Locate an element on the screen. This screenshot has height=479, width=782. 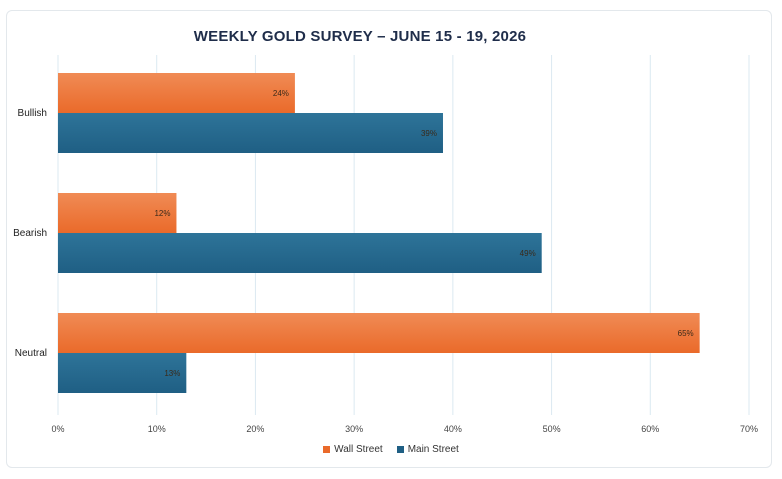
x-tick-label: 0% is located at coordinates (57, 429).